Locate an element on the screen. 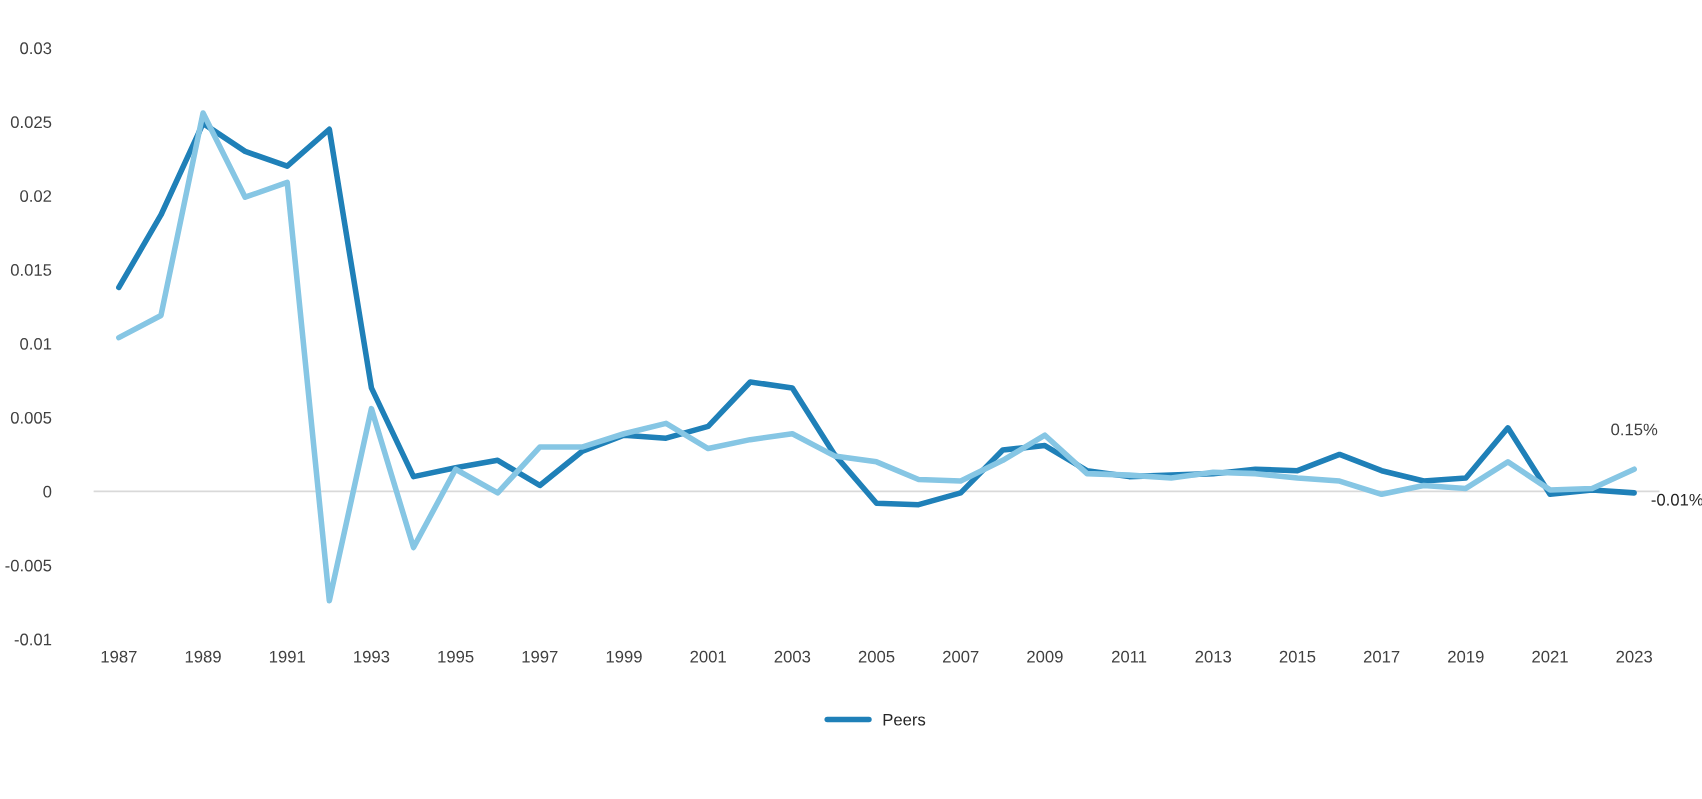 This screenshot has width=1702, height=799. x-tick-label: 1995 is located at coordinates (456, 656).